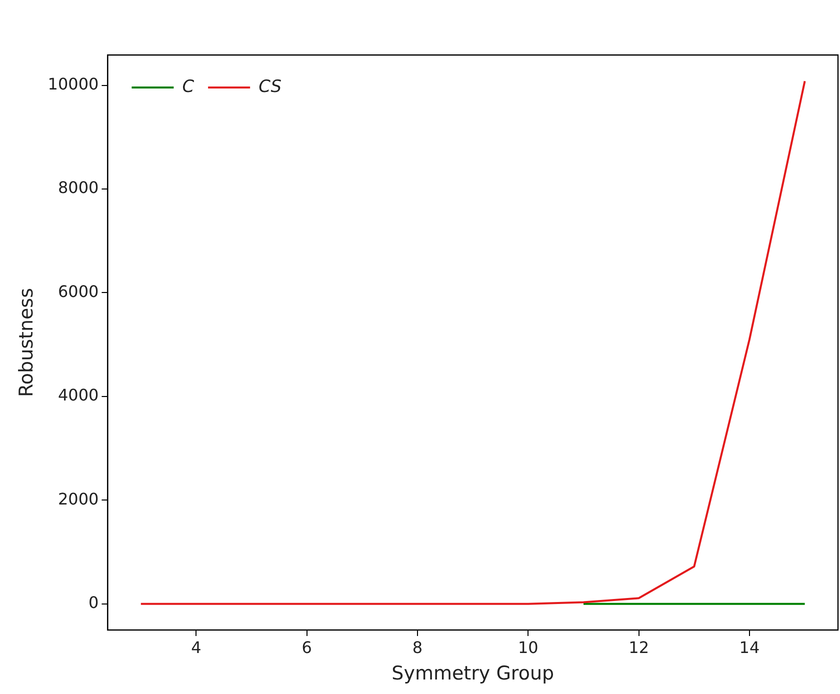 This screenshot has height=694, width=840. Describe the element at coordinates (473, 673) in the screenshot. I see `x-axis-title: Symmetry Group` at that location.